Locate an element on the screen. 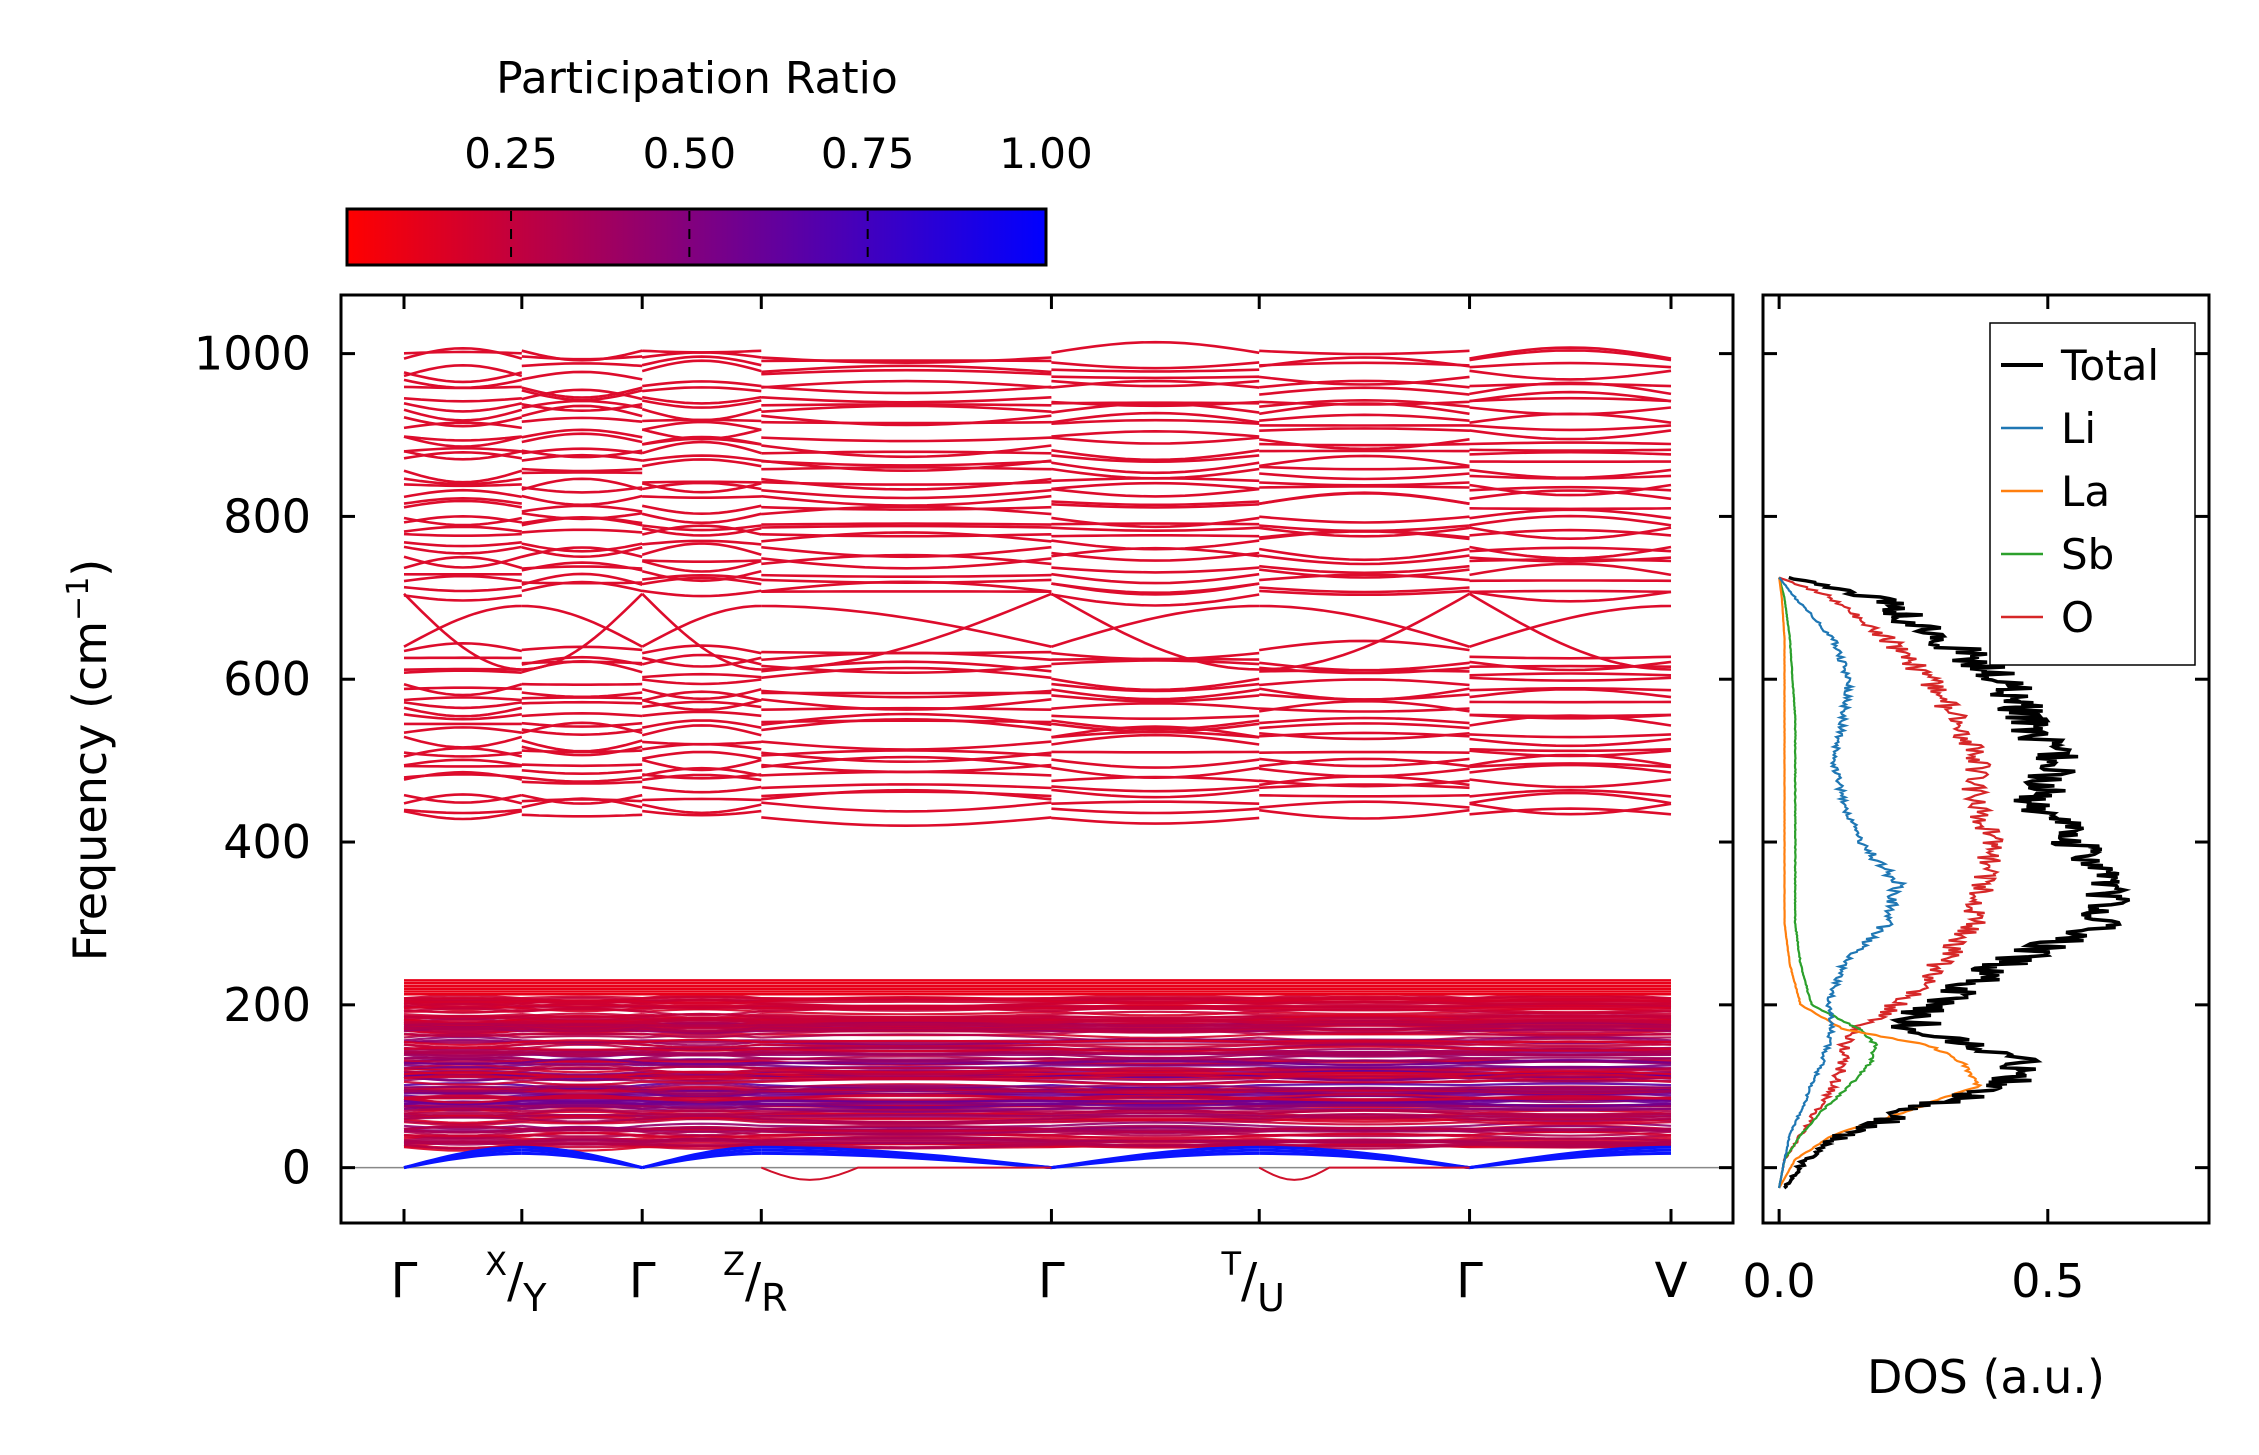 The width and height of the screenshot is (2259, 1455). y-tick-label: 0 is located at coordinates (296, 1168).